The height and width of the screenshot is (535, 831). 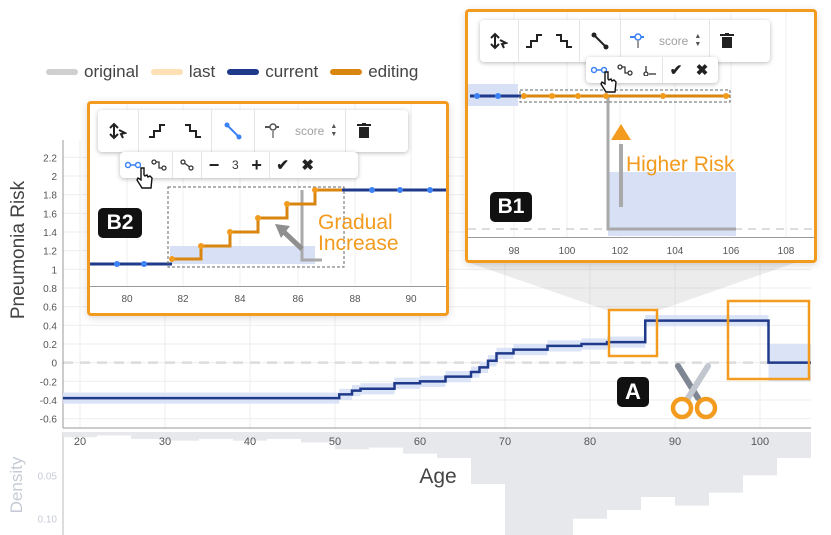 What do you see at coordinates (511, 207) in the screenshot?
I see `badge-b1: B1` at bounding box center [511, 207].